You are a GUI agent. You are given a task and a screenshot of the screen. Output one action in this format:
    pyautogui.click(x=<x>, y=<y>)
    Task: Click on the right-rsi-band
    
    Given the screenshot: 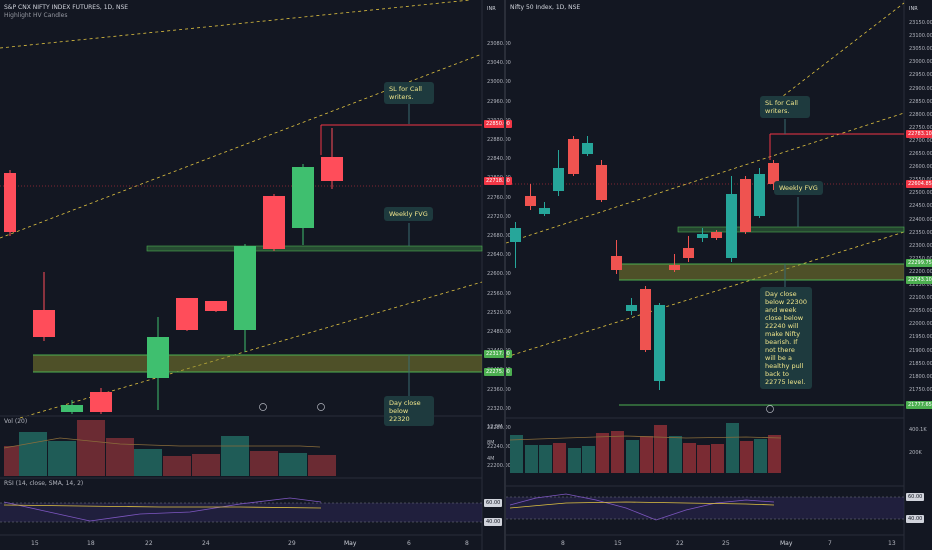 What is the action you would take?
    pyautogui.click(x=705, y=508)
    